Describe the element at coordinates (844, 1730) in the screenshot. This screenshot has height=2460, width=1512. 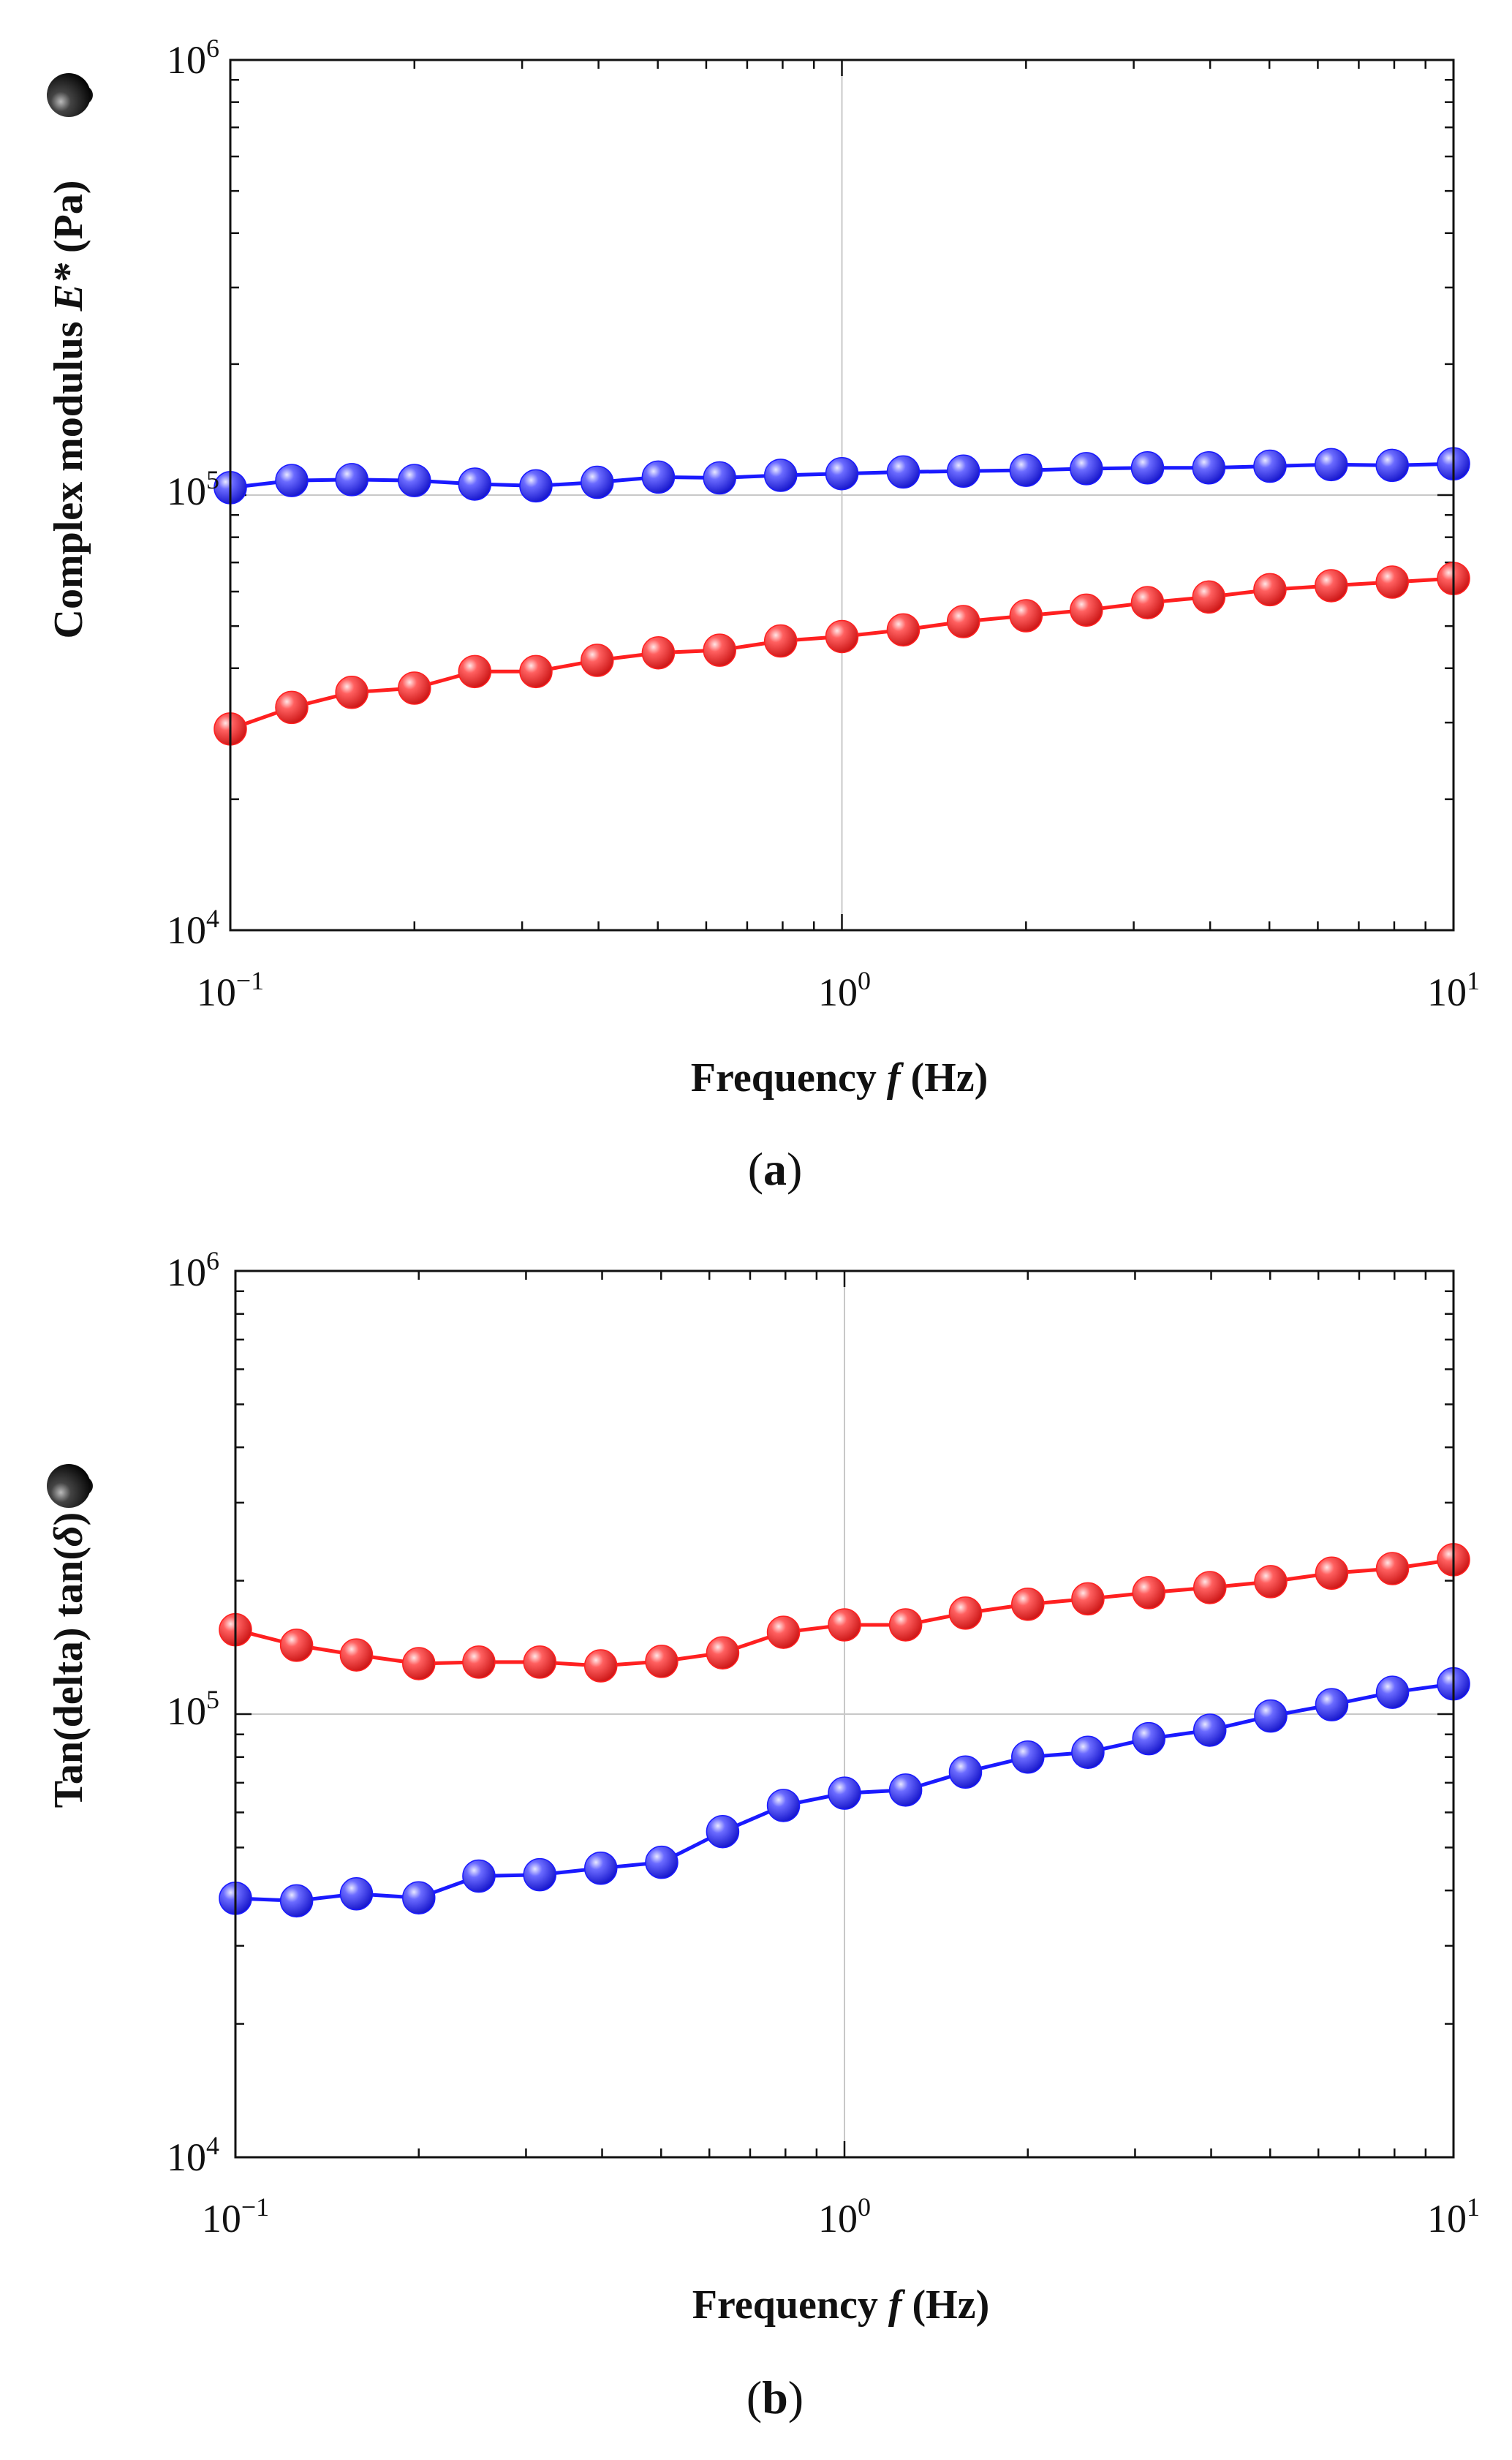
I see `series-layer-b` at that location.